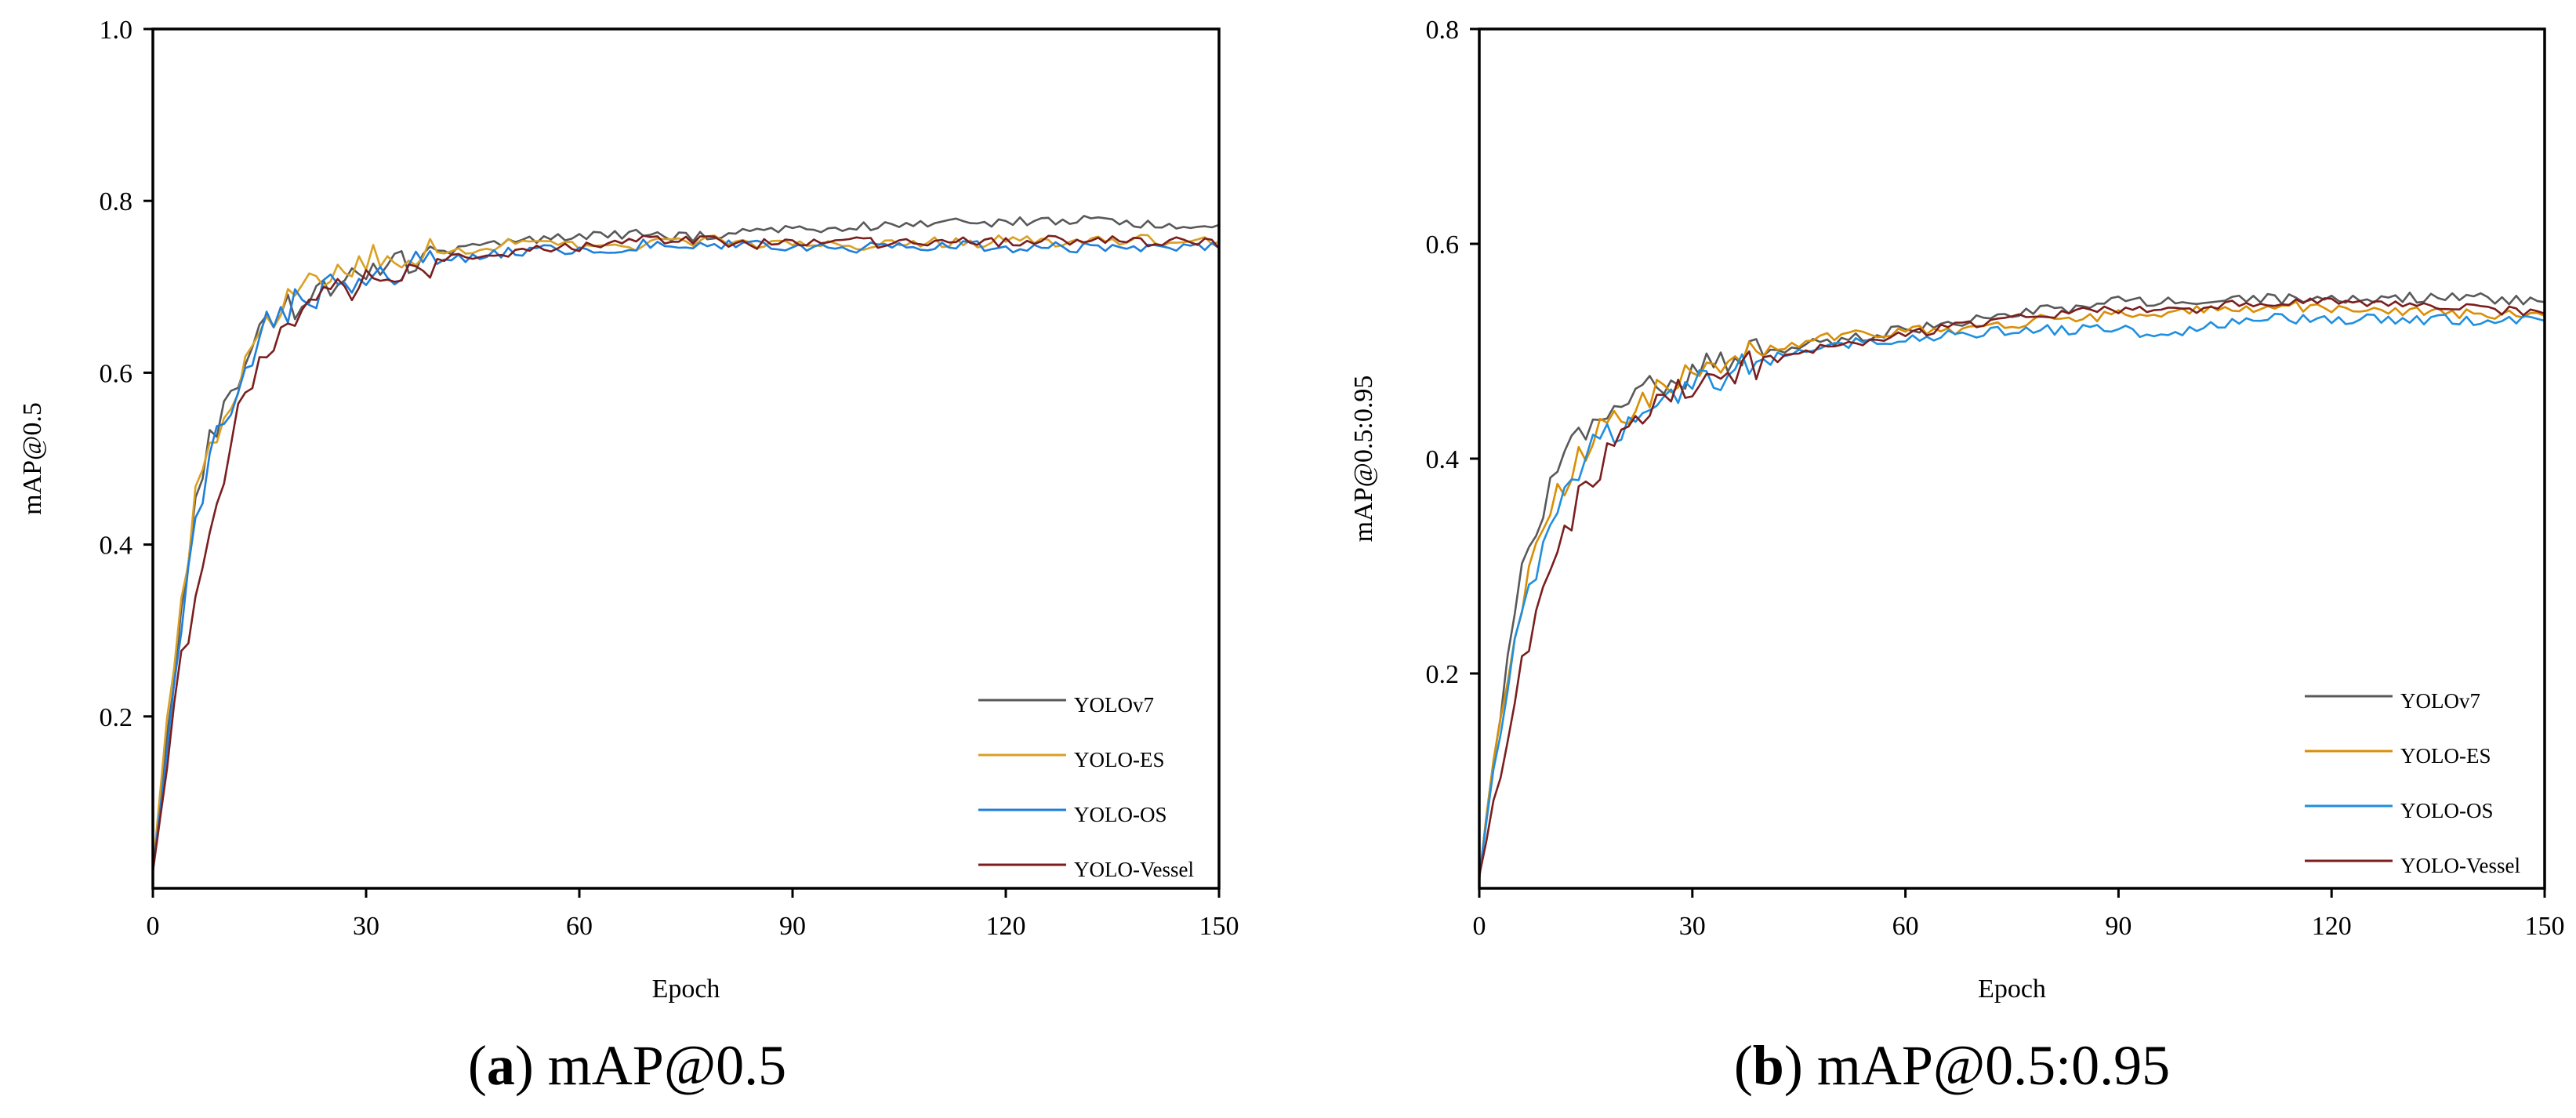  What do you see at coordinates (1121, 814) in the screenshot?
I see `legend-label-a-2: YOLO-OS` at bounding box center [1121, 814].